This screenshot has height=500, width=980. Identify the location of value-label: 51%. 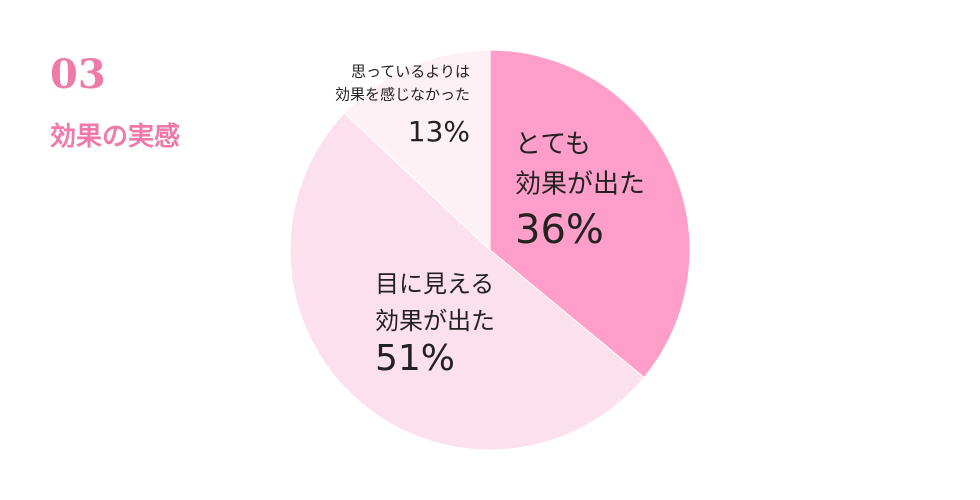
(415, 358).